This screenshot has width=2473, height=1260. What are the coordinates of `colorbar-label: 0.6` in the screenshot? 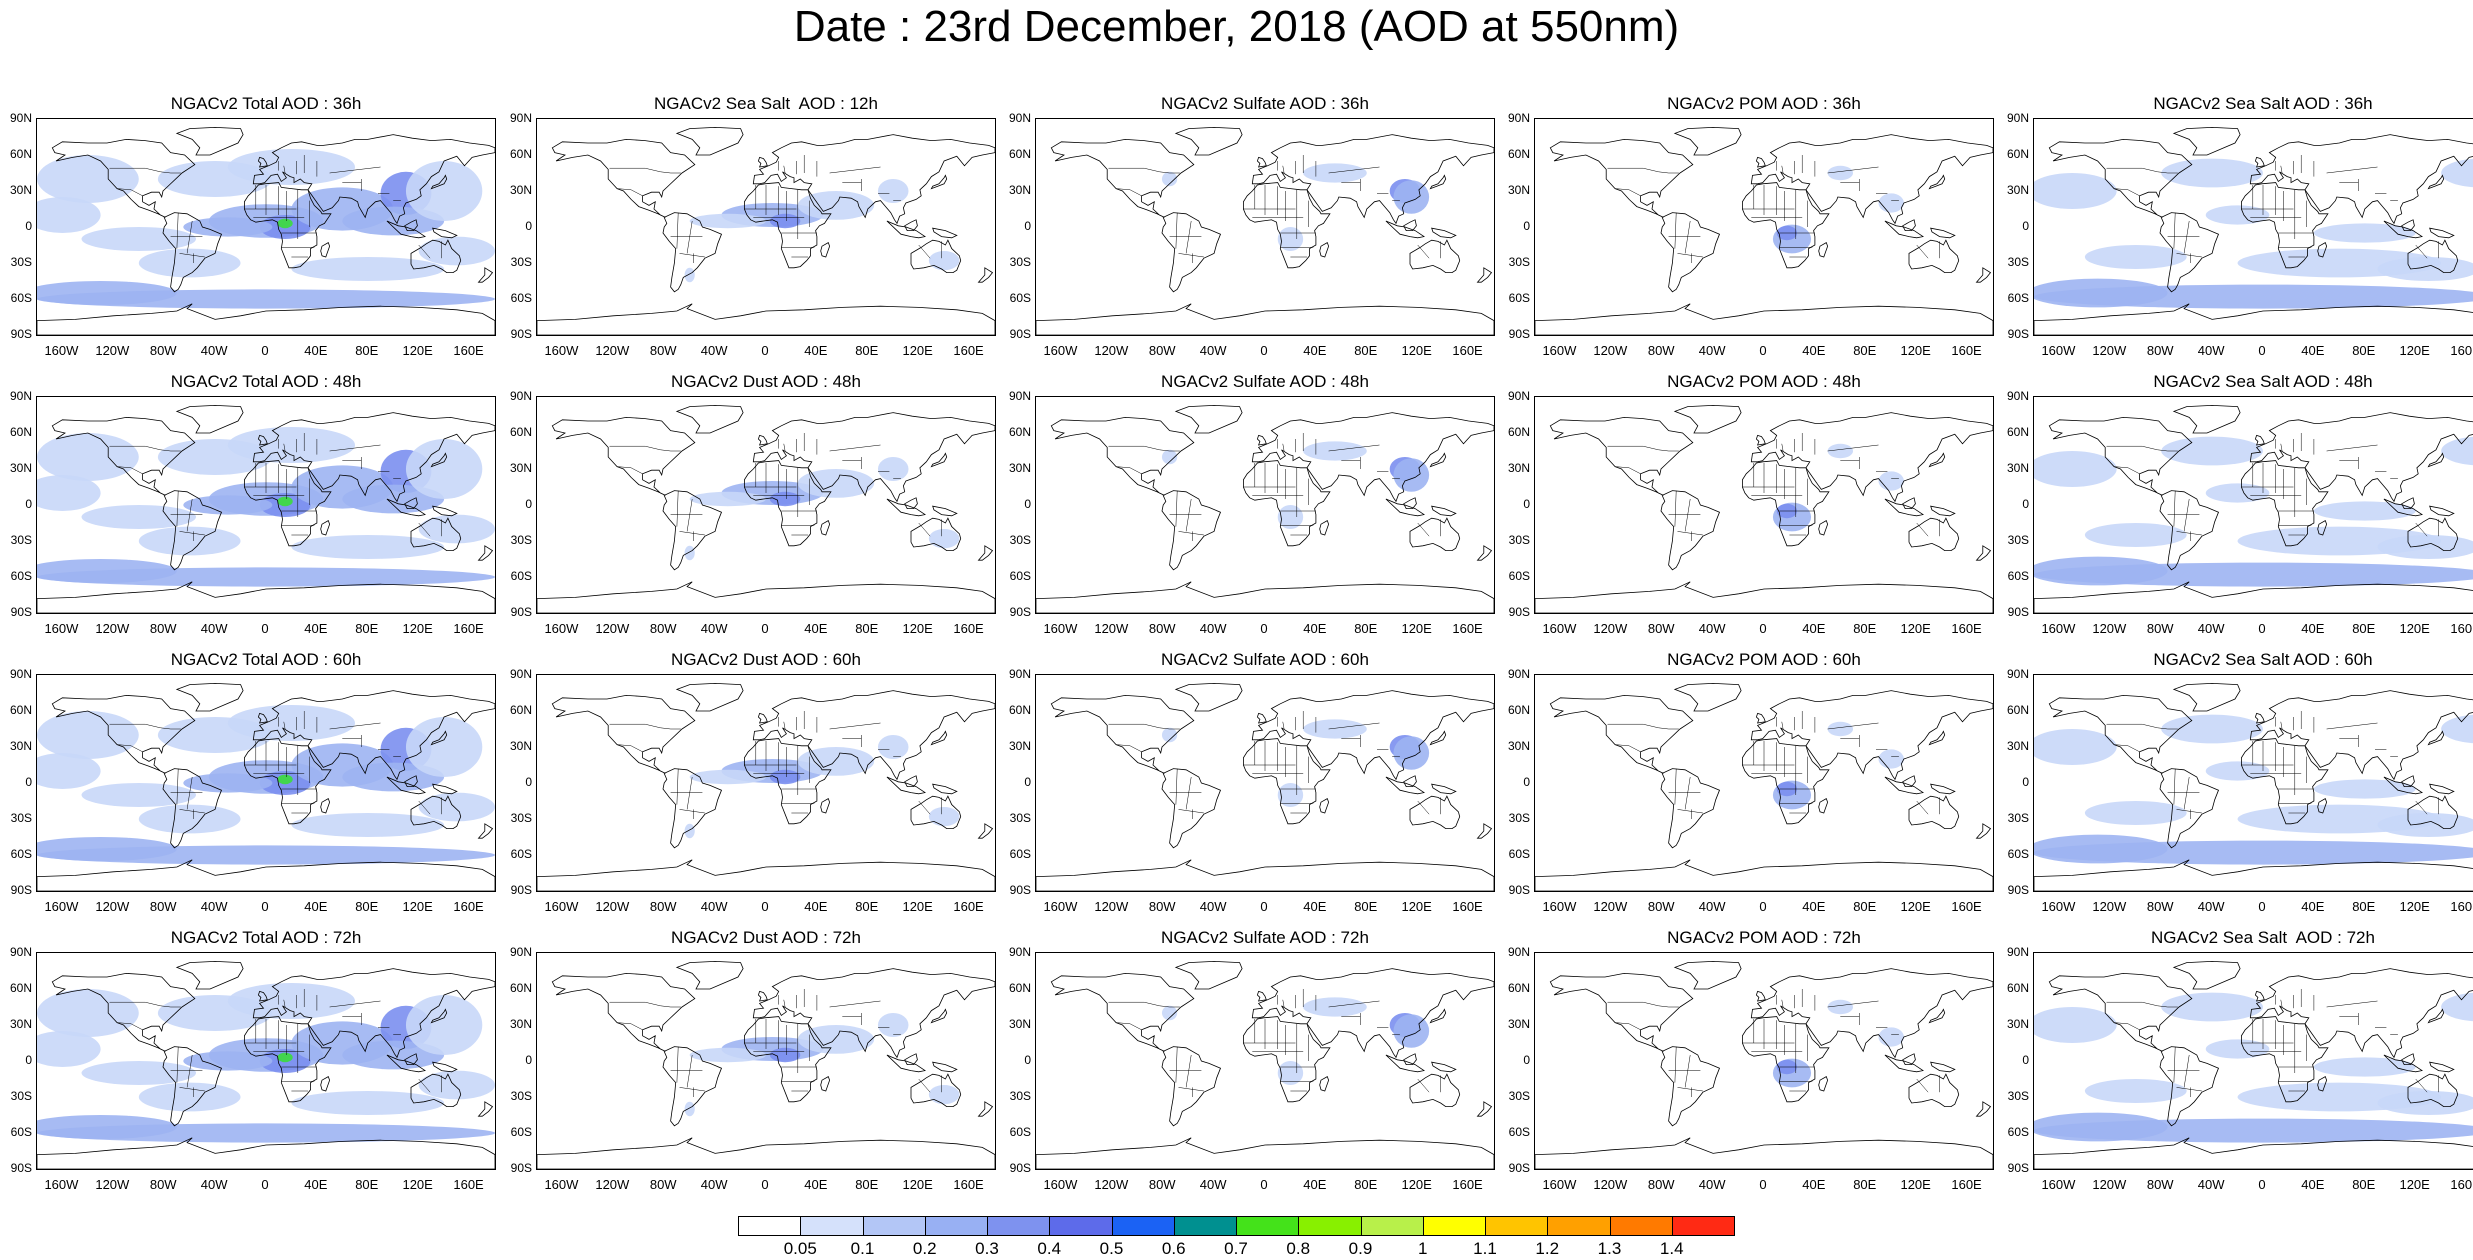 It's located at (1173, 1248).